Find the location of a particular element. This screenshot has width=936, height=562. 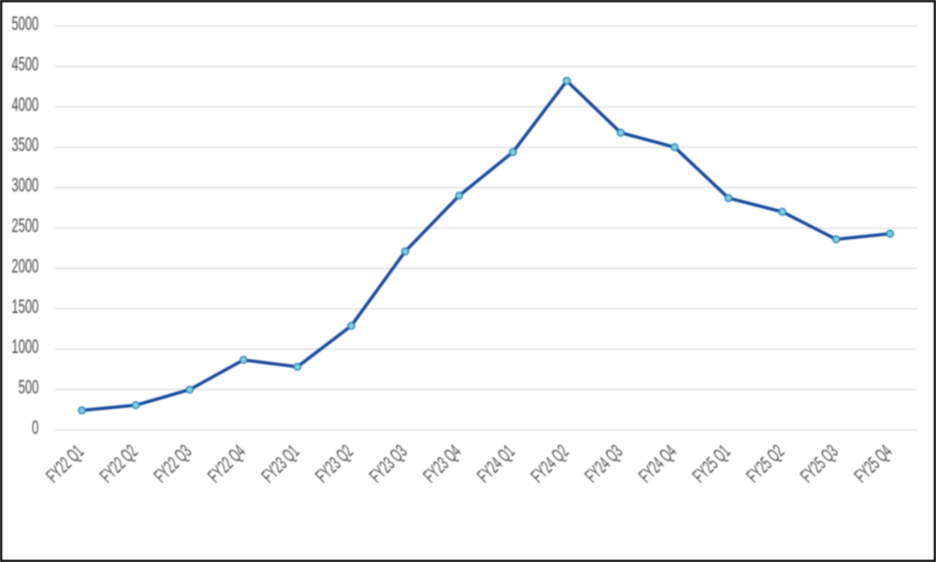

svg-text: 2500 is located at coordinates (25, 227).